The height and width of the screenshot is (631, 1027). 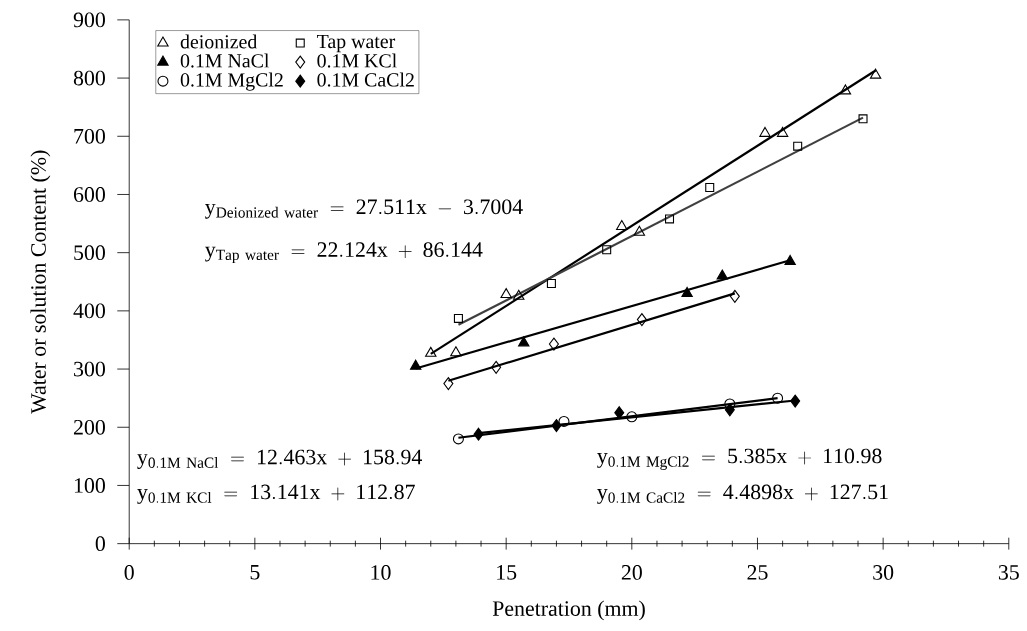 What do you see at coordinates (883, 572) in the screenshot?
I see `x-tick-label: 30` at bounding box center [883, 572].